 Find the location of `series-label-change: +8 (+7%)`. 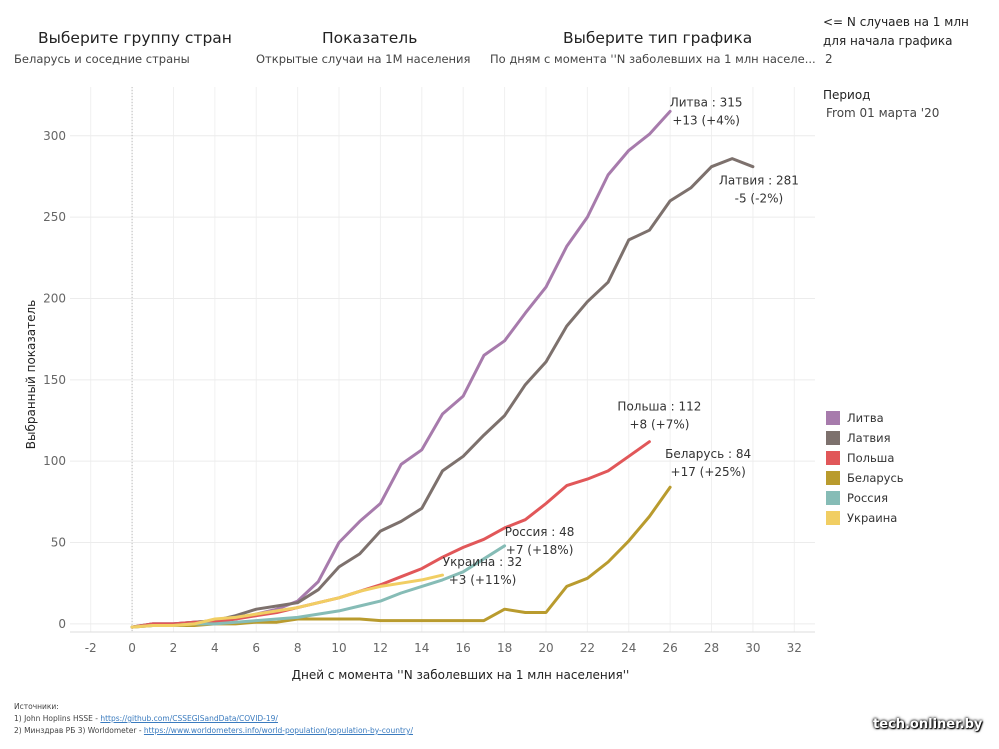

series-label-change: +8 (+7%) is located at coordinates (659, 425).